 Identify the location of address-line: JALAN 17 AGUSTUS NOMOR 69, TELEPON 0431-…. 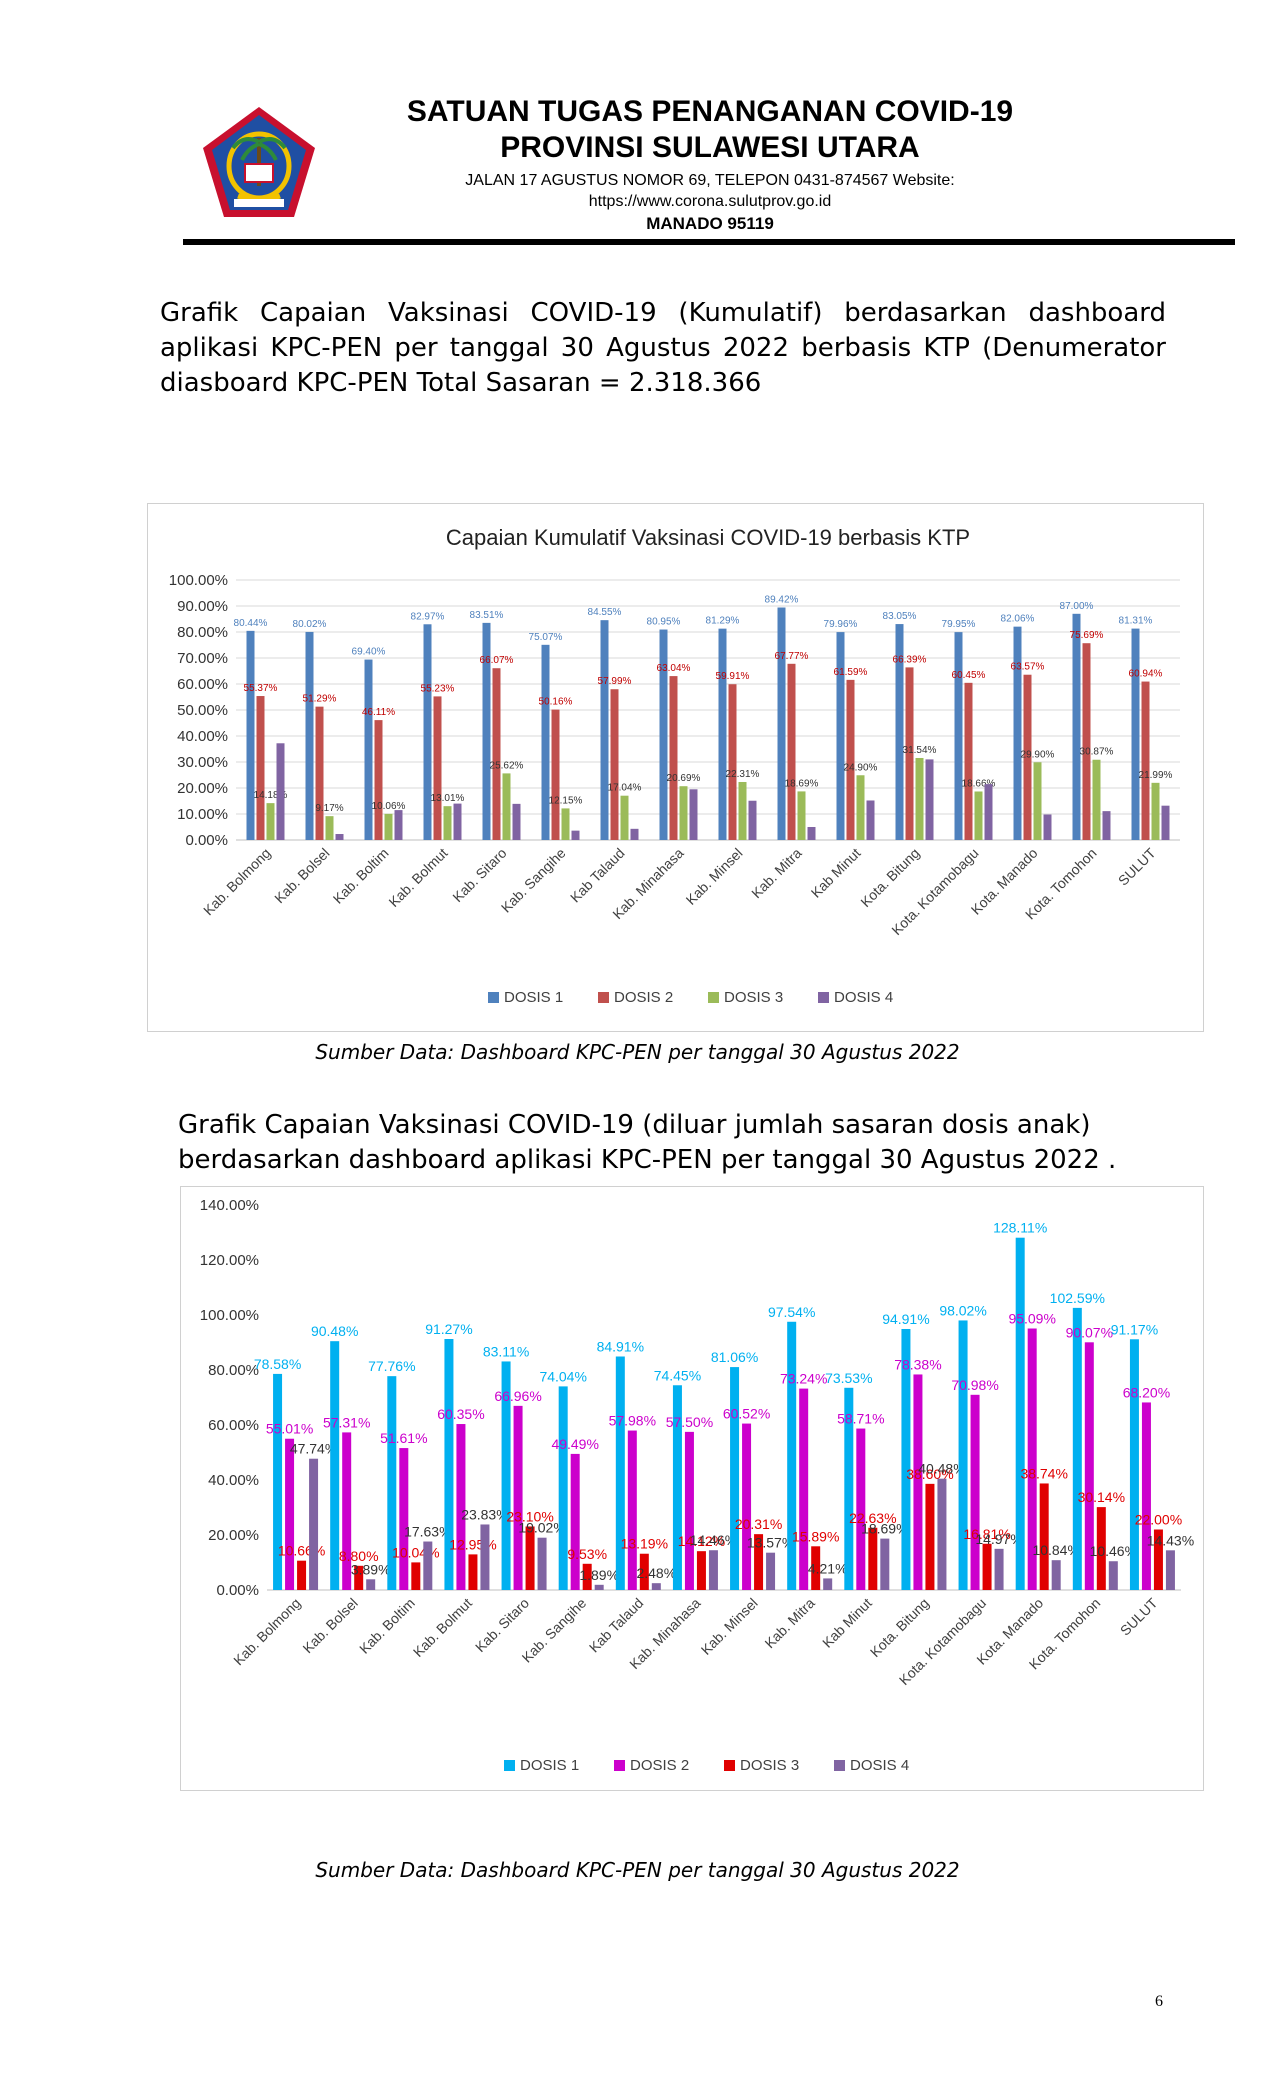
(710, 180).